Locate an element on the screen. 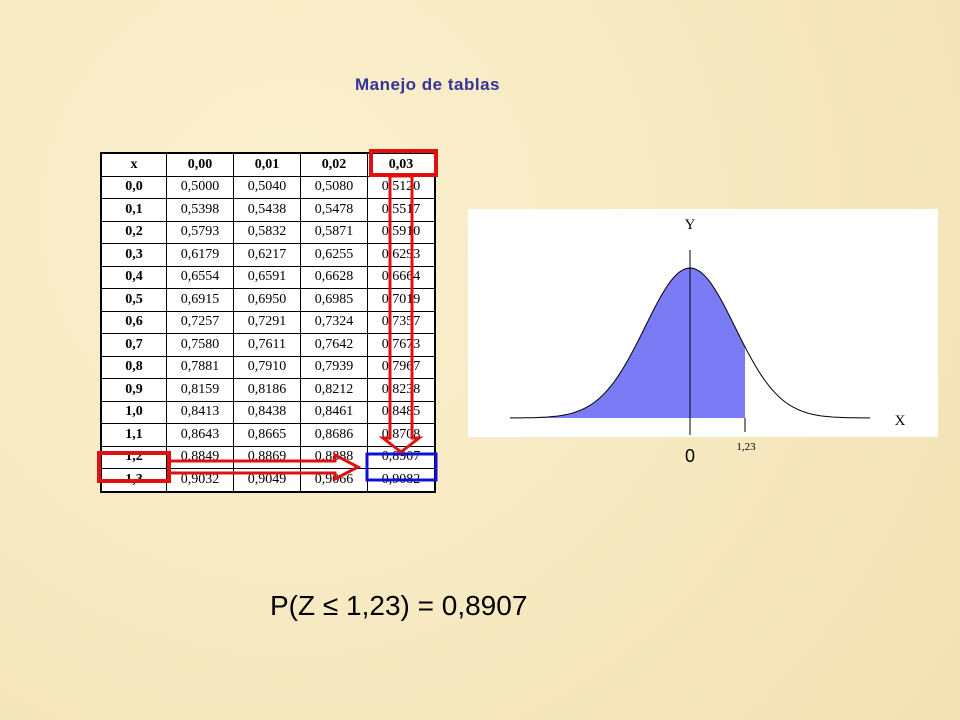 This screenshot has width=960, height=720. value-cell: 0,6554 is located at coordinates (200, 277).